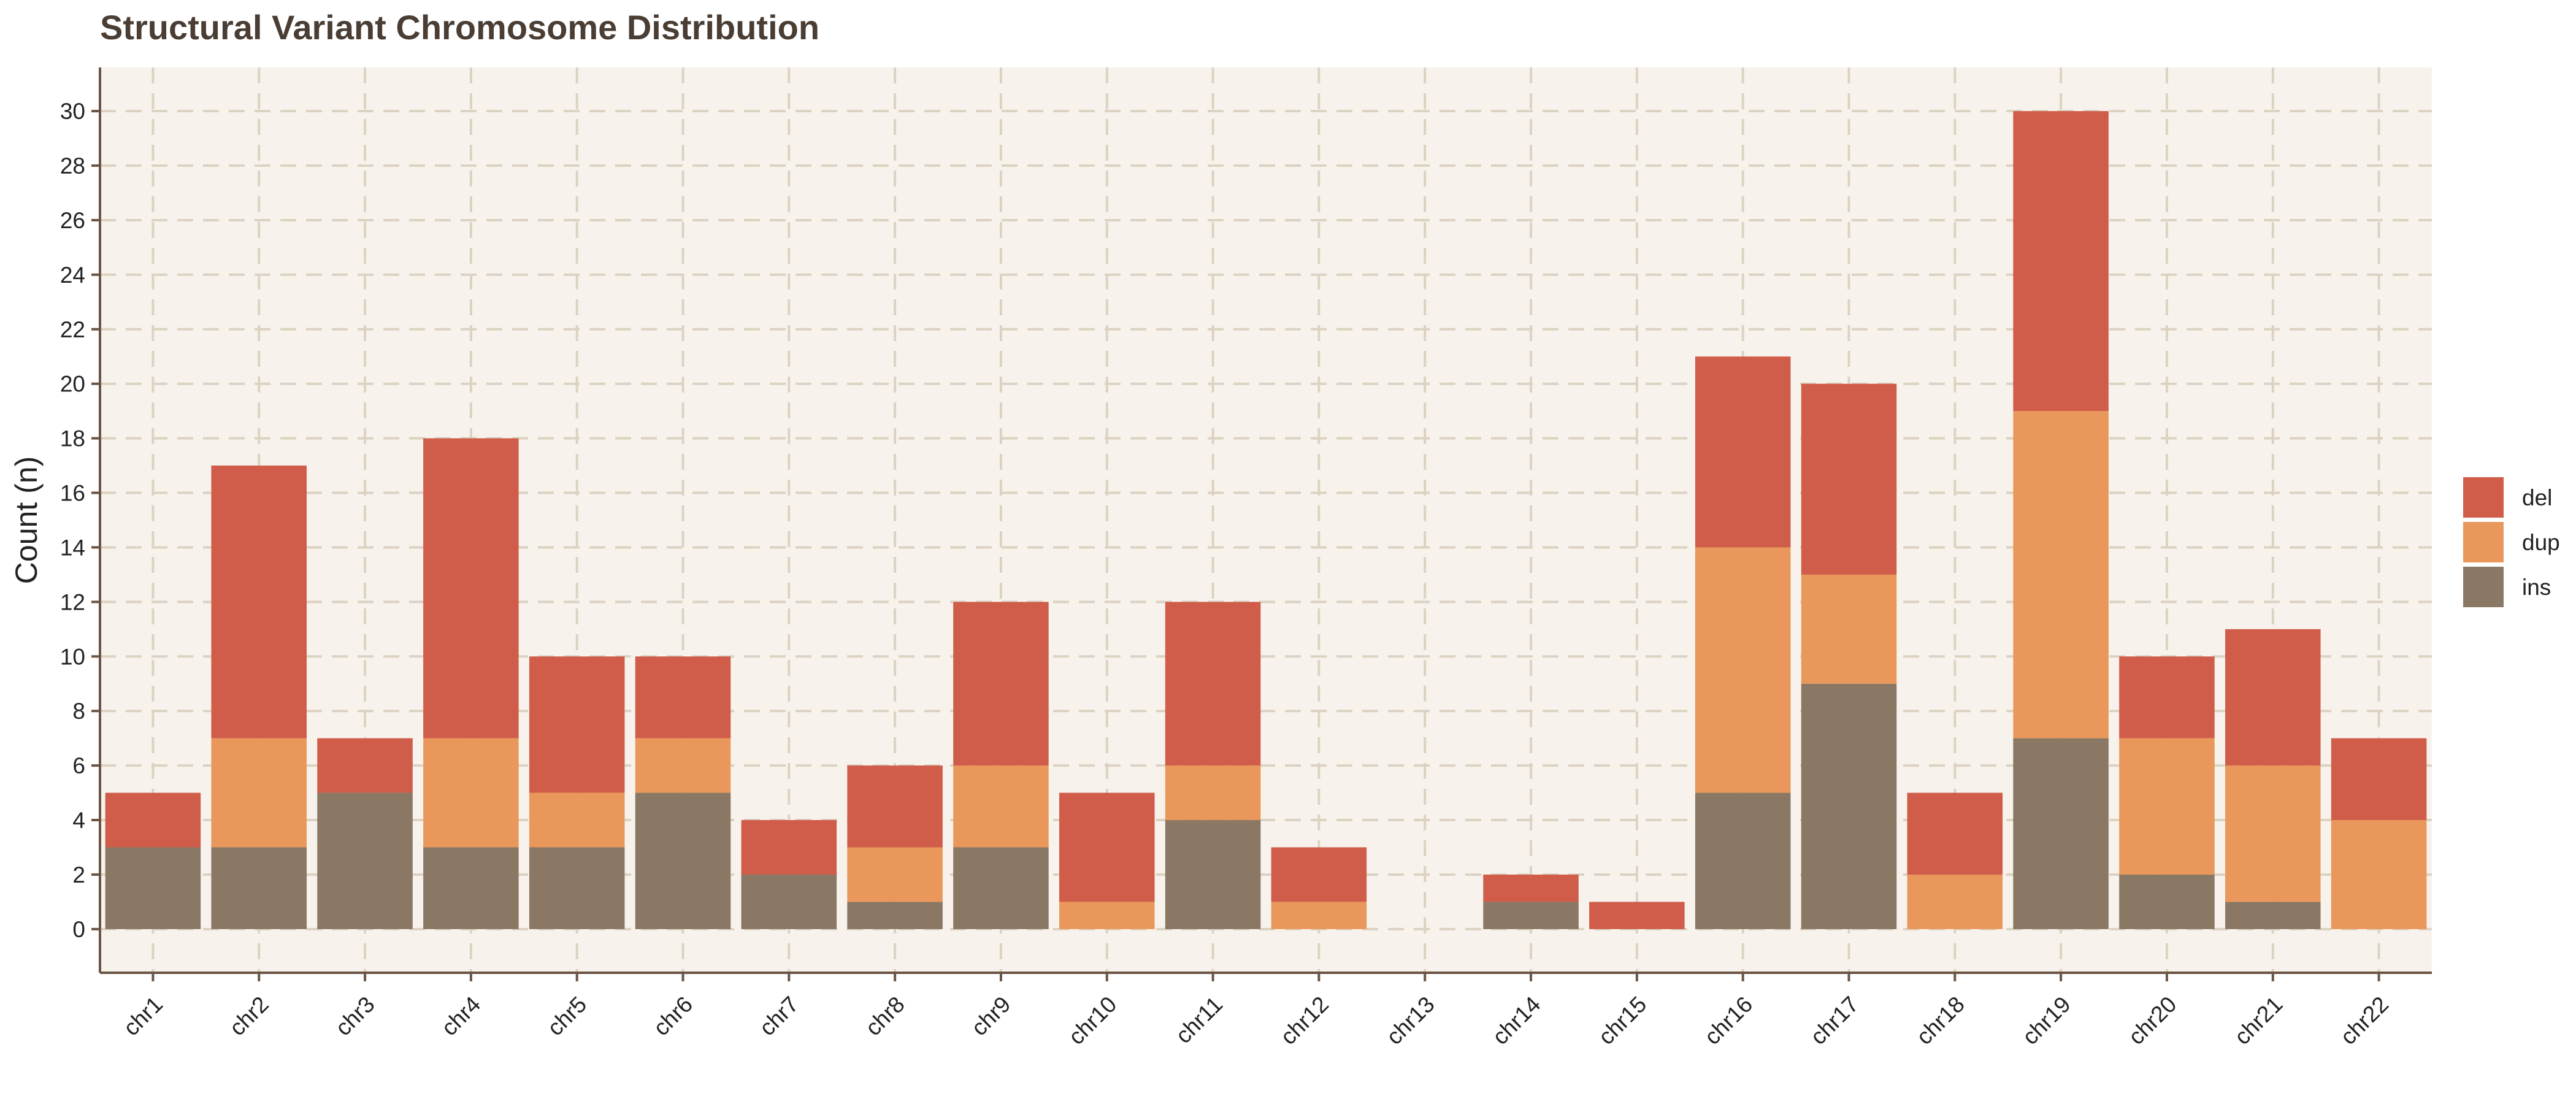  What do you see at coordinates (1955, 901) in the screenshot?
I see `bar-dup-chr18` at bounding box center [1955, 901].